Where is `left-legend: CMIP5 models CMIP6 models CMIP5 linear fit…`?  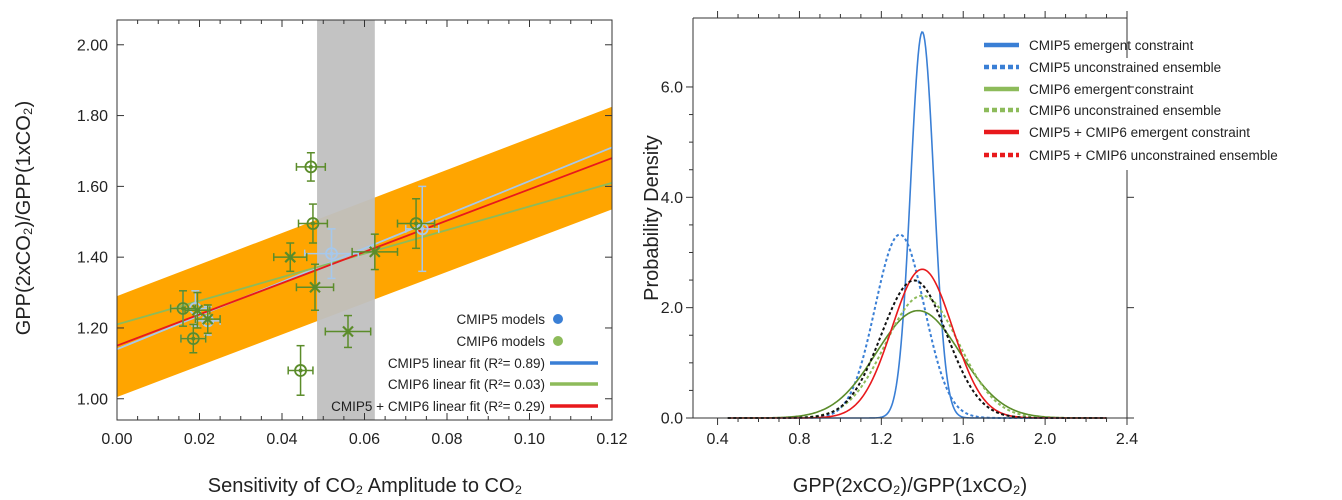
left-legend: CMIP5 models CMIP6 models CMIP5 linear fit… is located at coordinates (464, 363).